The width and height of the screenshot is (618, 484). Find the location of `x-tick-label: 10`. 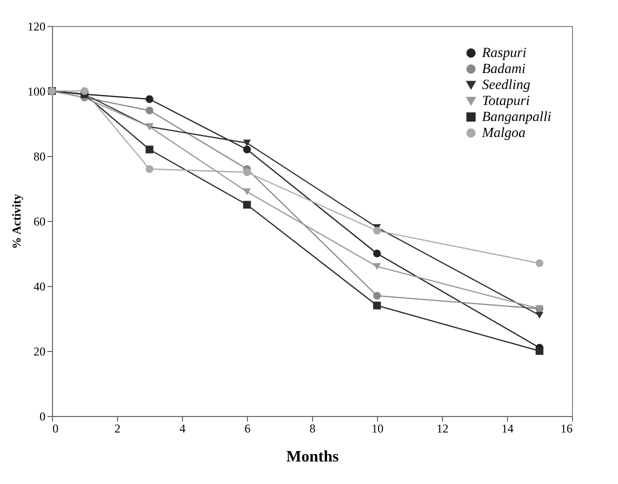

x-tick-label: 10 is located at coordinates (378, 429).